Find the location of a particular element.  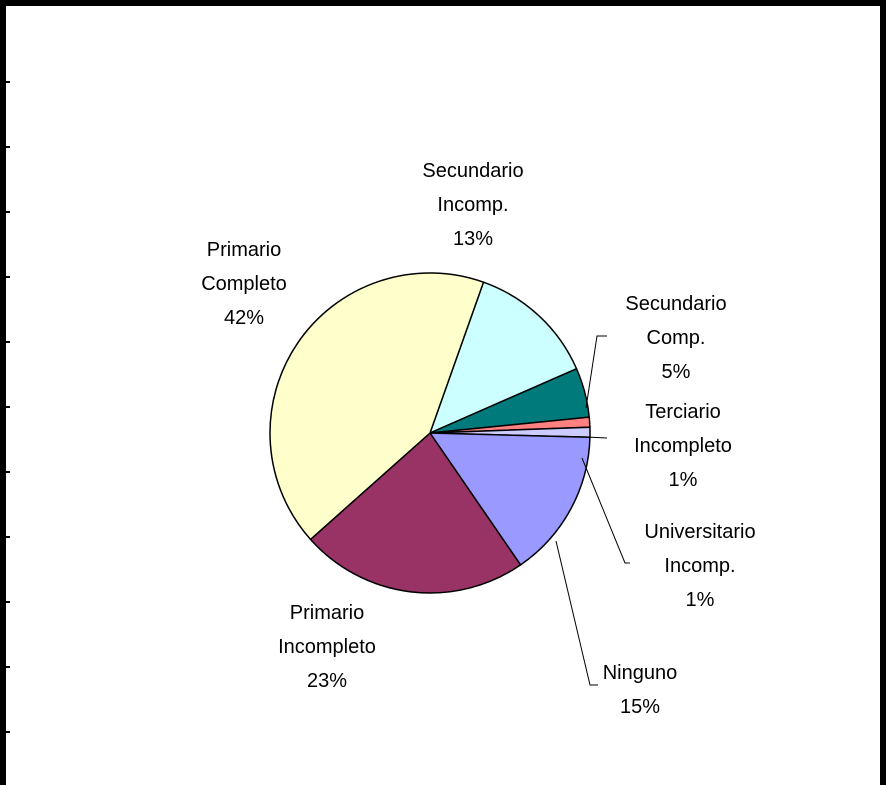

slice-category-label: Comp. is located at coordinates (676, 338).